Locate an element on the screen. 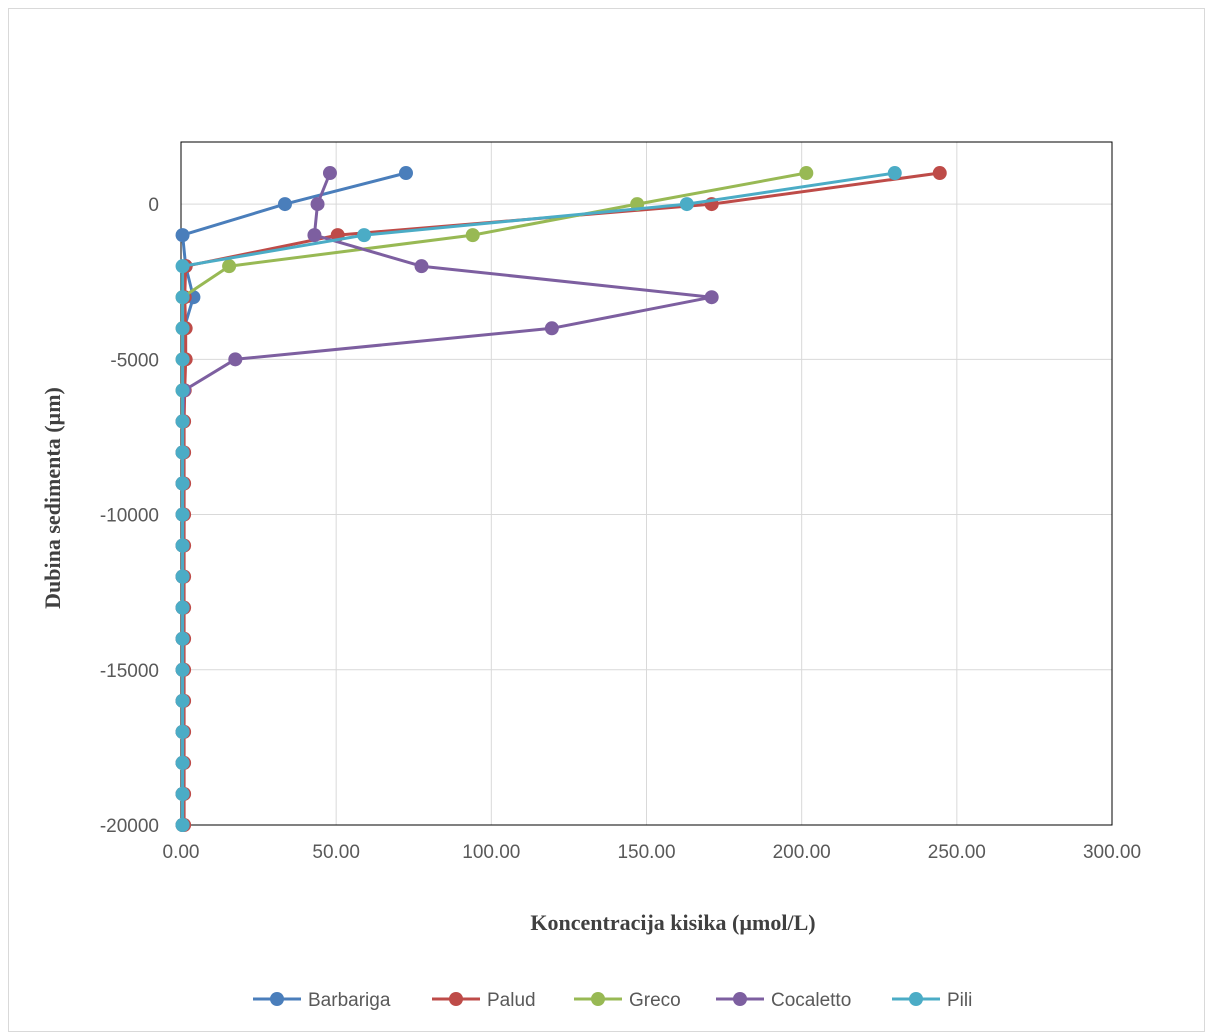  legend-item-cocaletto: Cocaletto is located at coordinates (783, 1000).